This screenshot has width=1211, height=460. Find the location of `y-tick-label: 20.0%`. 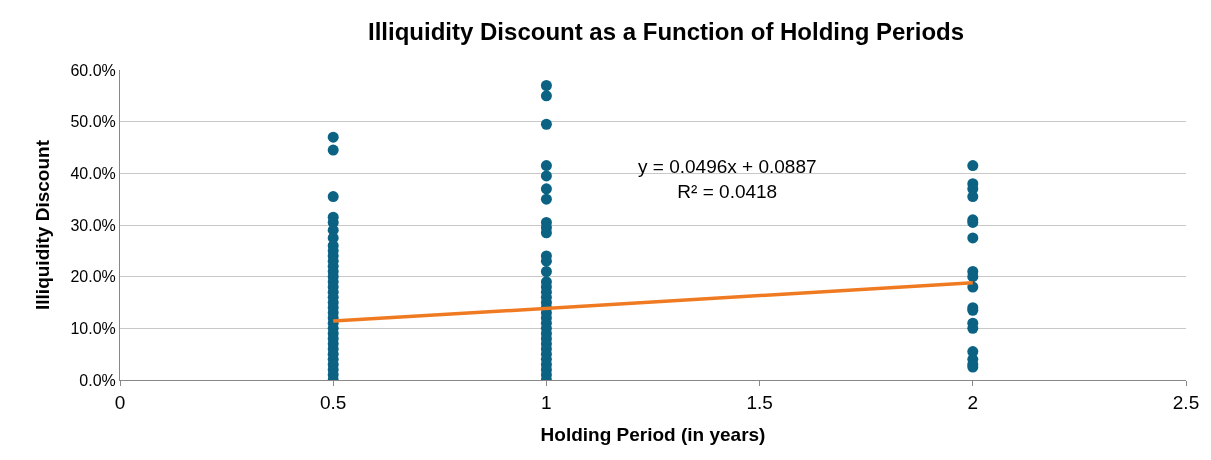

y-tick-label: 20.0% is located at coordinates (93, 277).